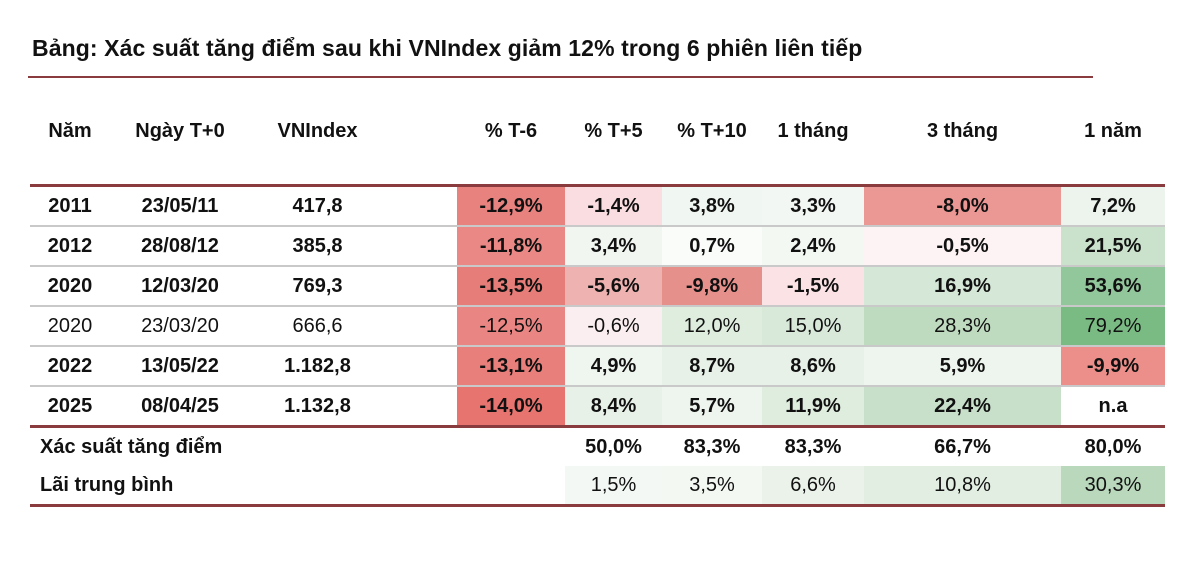  I want to click on table-cell: 3,3%, so click(813, 205).